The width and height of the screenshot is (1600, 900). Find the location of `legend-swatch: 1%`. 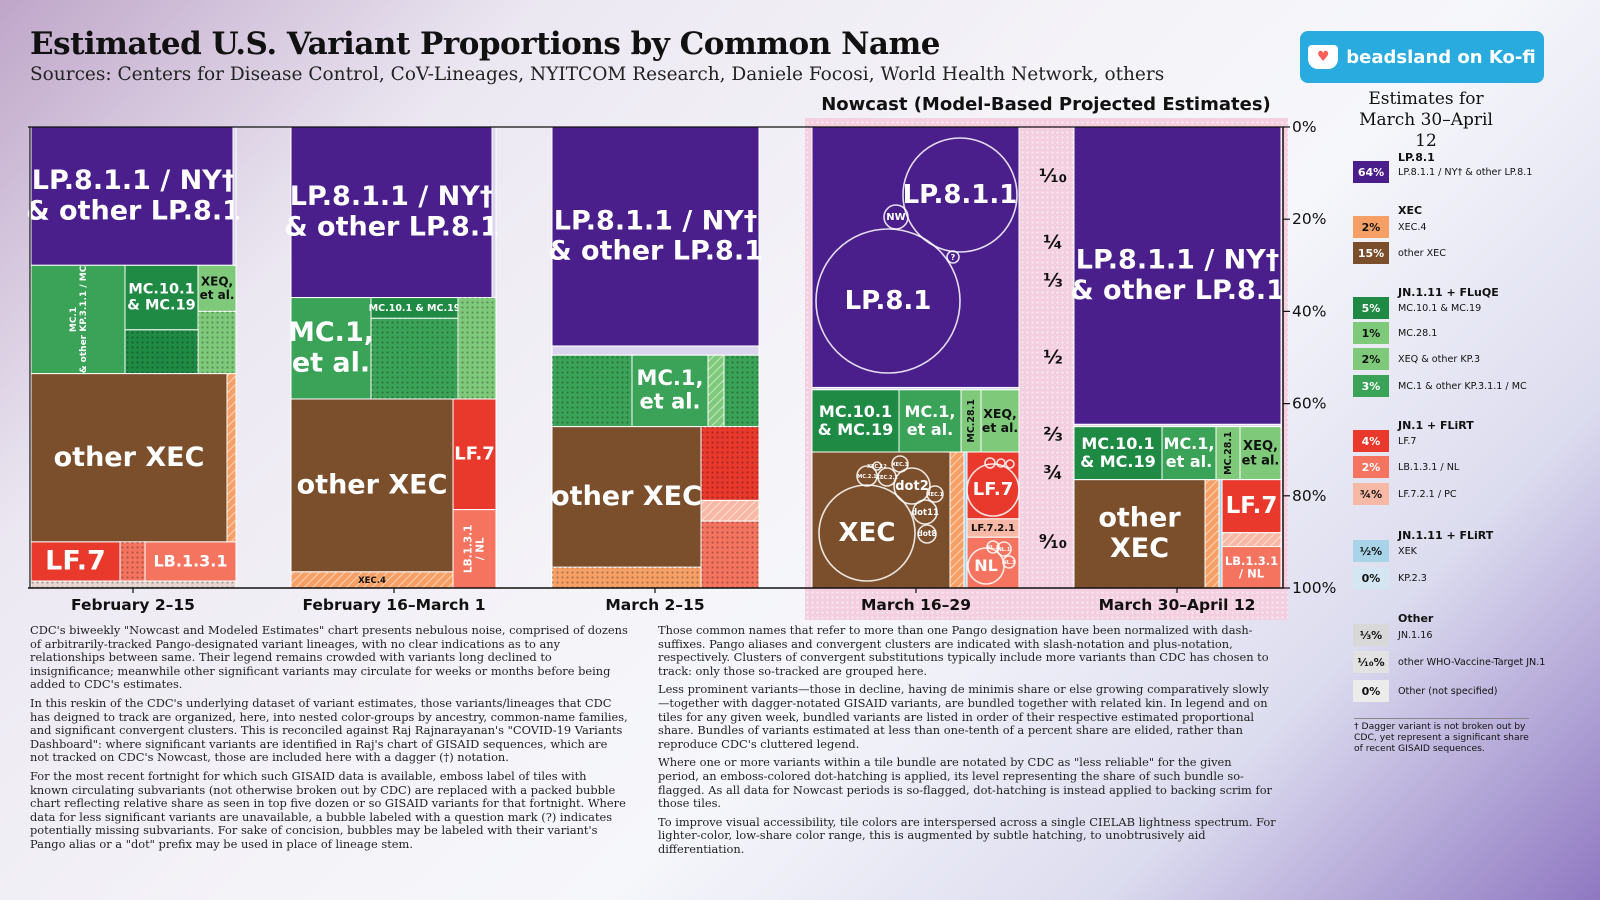

legend-swatch: 1% is located at coordinates (1371, 333).